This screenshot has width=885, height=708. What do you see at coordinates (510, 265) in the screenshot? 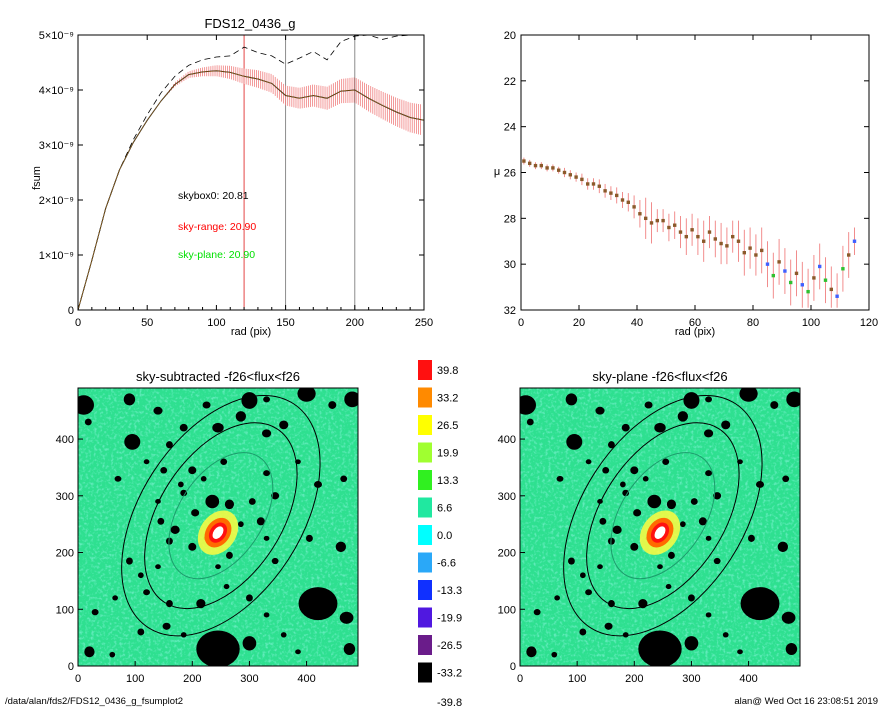
I see `mu-ytick-label: 30` at bounding box center [510, 265].